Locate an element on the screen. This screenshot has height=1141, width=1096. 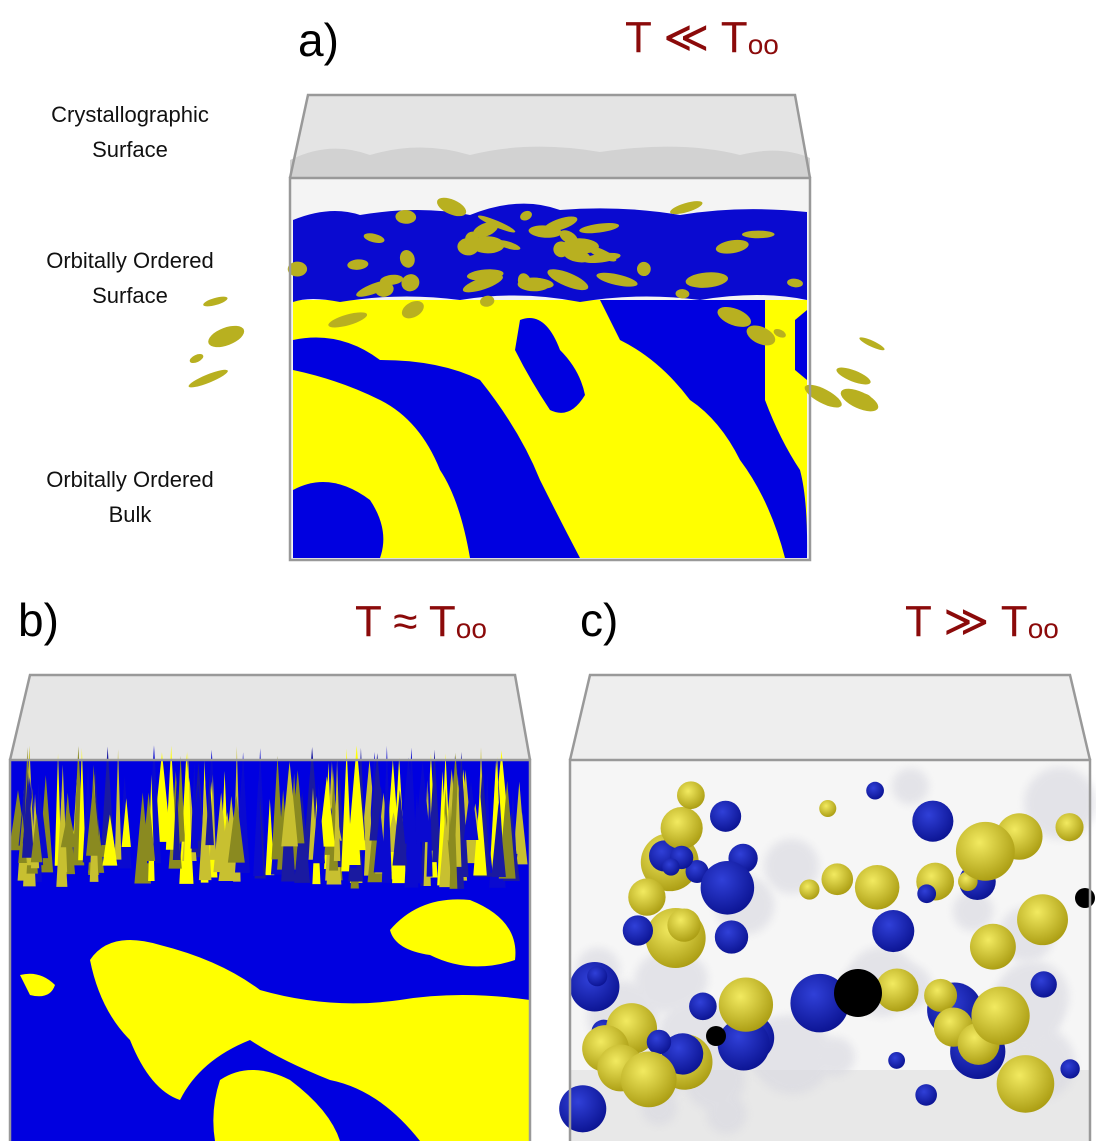
layer-label: Crystallographic is located at coordinates (130, 114).